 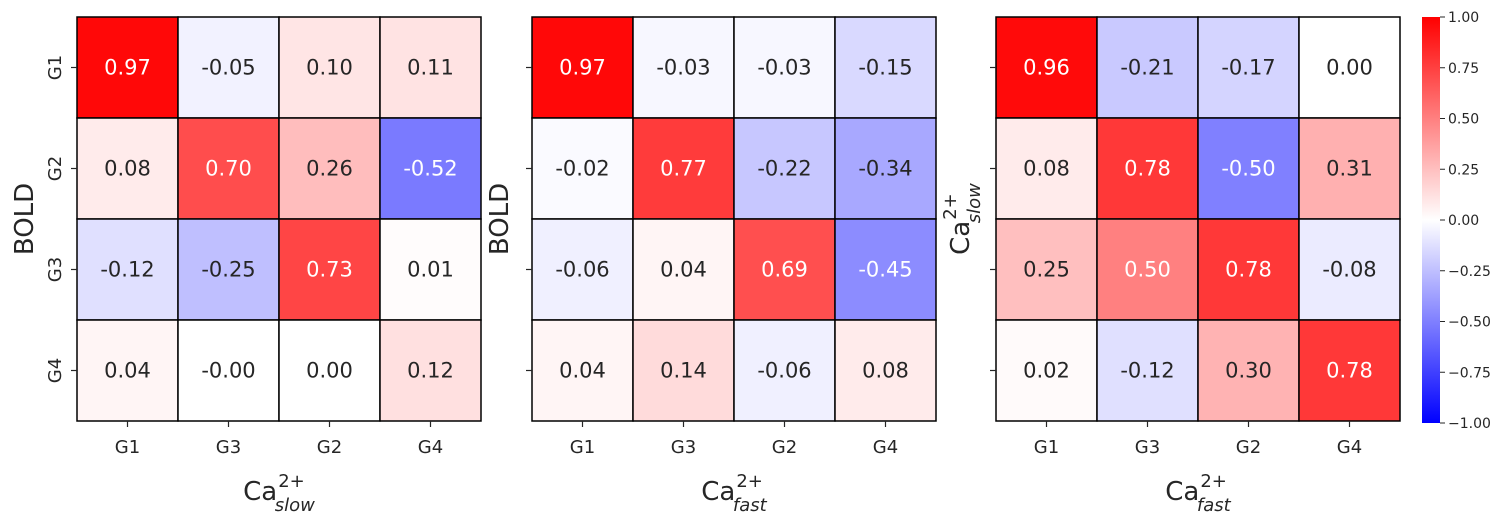 I want to click on colorbar-tick-label: 1.00, so click(x=1463, y=18).